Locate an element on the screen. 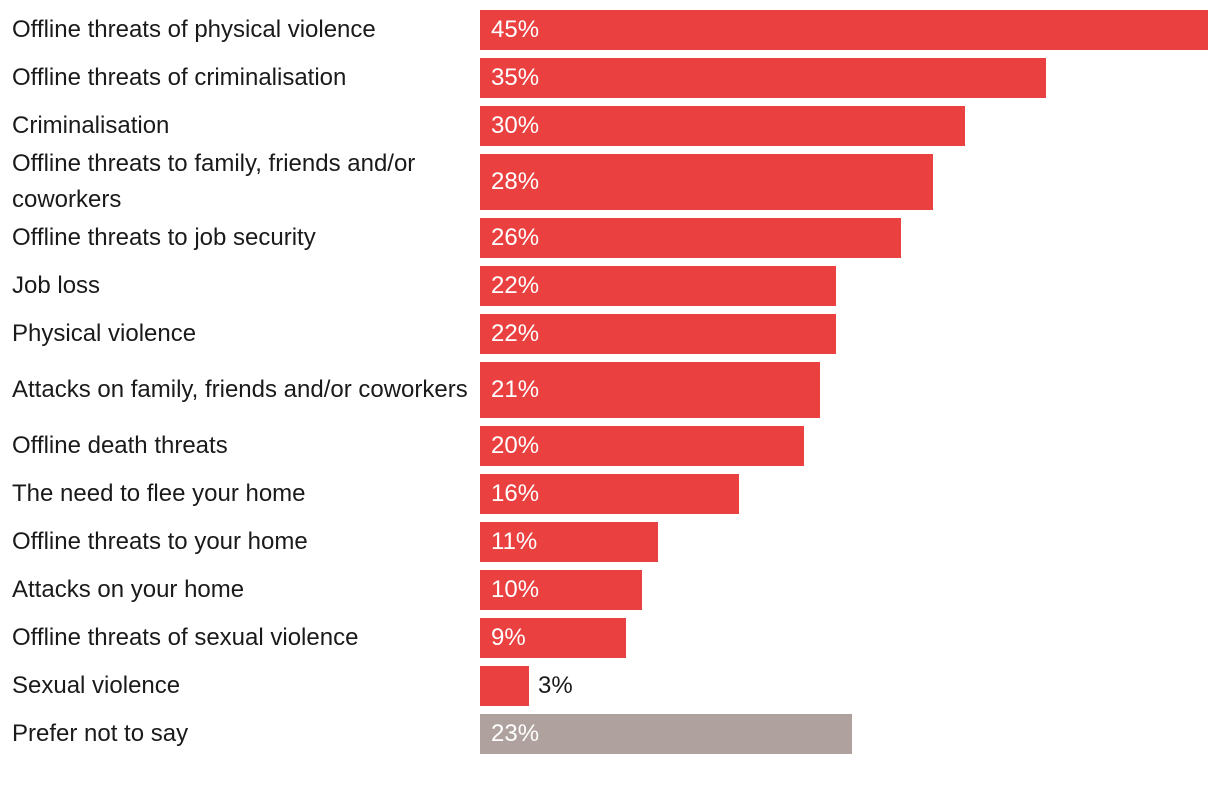 This screenshot has height=796, width=1220. category-label: Offline threats of physical violence is located at coordinates (194, 29).